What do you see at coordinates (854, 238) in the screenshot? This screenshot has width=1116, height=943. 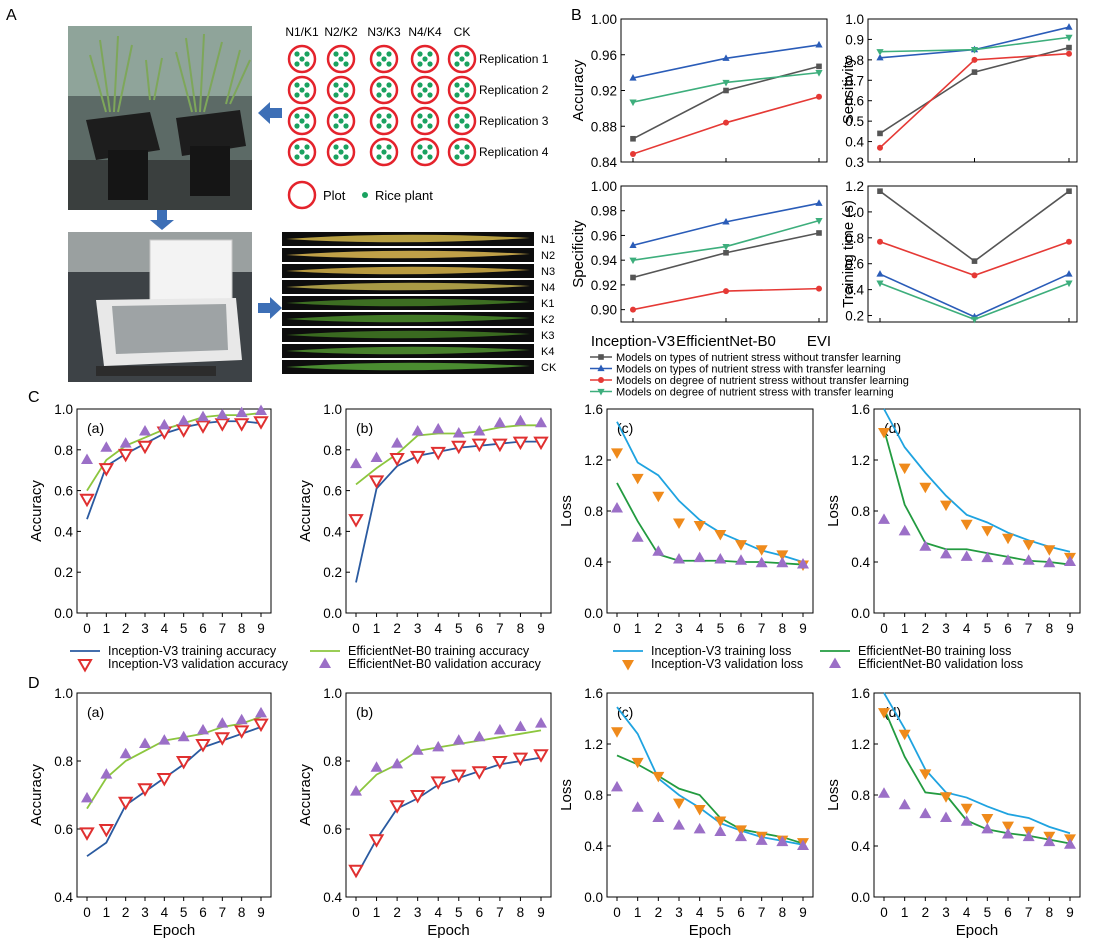 I see `y-tick-label: 0.8` at bounding box center [854, 238].